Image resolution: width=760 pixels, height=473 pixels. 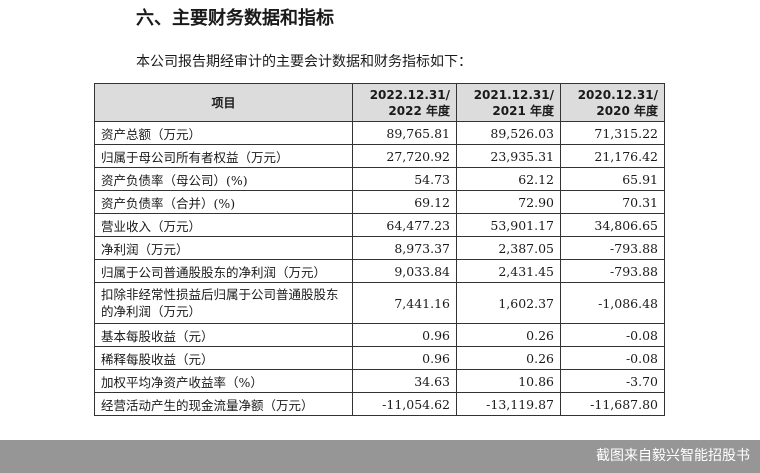 I want to click on row-label: 稀释每股收益（元）, so click(x=223, y=358).